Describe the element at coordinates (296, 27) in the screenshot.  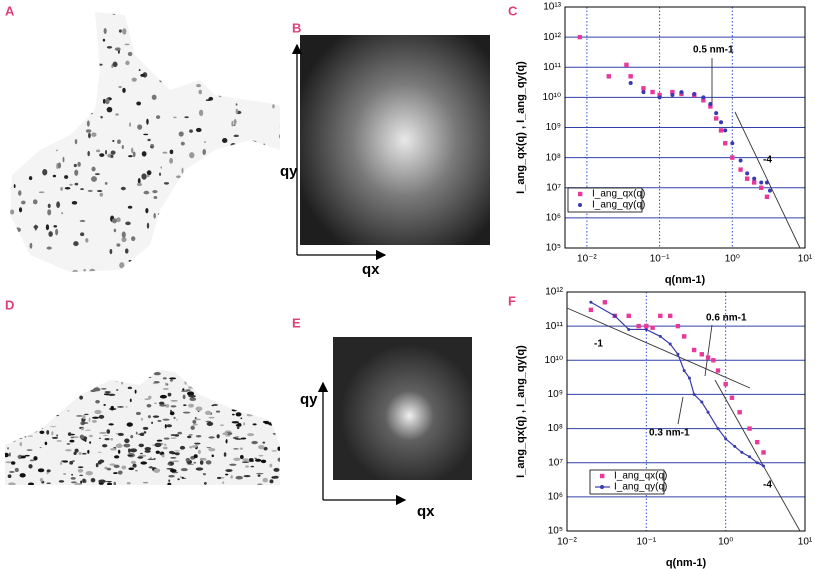
I see `panel-label: B` at that location.